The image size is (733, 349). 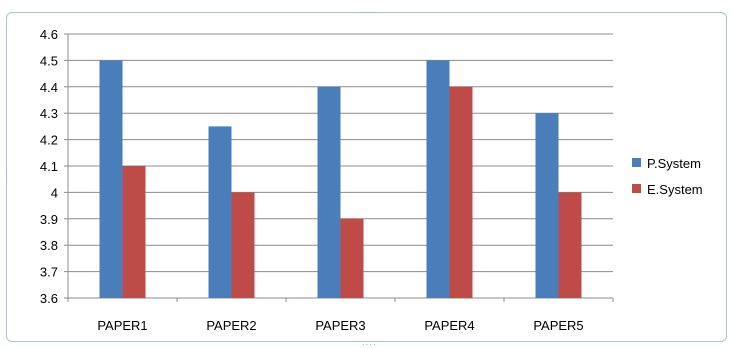 I want to click on bar-p-system-paper5, so click(x=547, y=205).